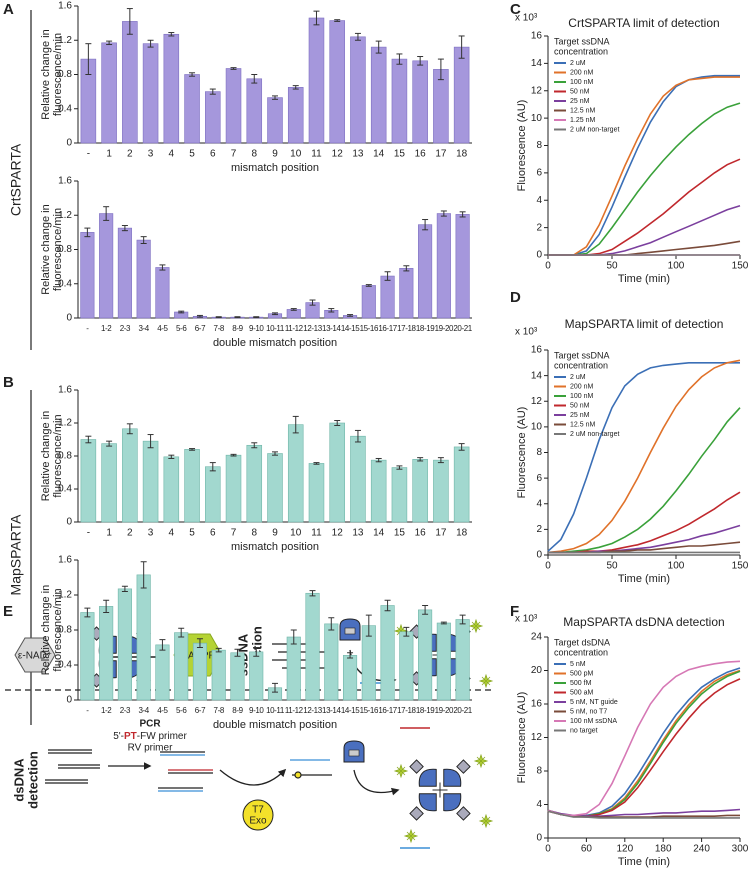  What do you see at coordinates (331, 710) in the screenshot?
I see `x-tick-label: 13-14` at bounding box center [331, 710].